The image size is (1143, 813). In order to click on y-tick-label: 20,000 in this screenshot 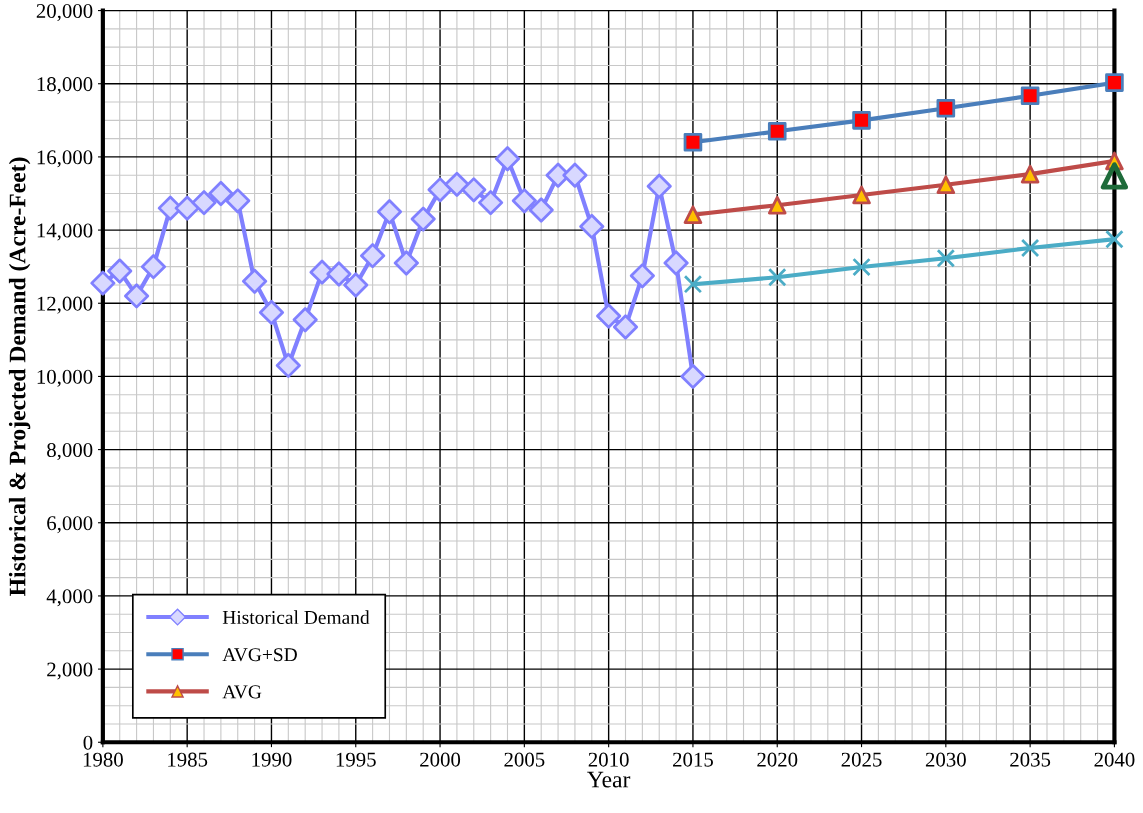, I will do `click(64, 12)`.